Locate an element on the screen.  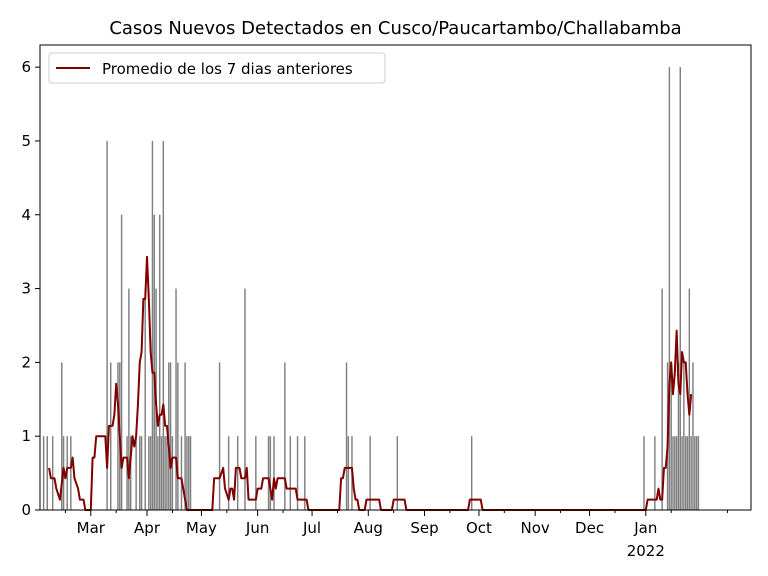
y-tick-label: 4 is located at coordinates (26, 215).